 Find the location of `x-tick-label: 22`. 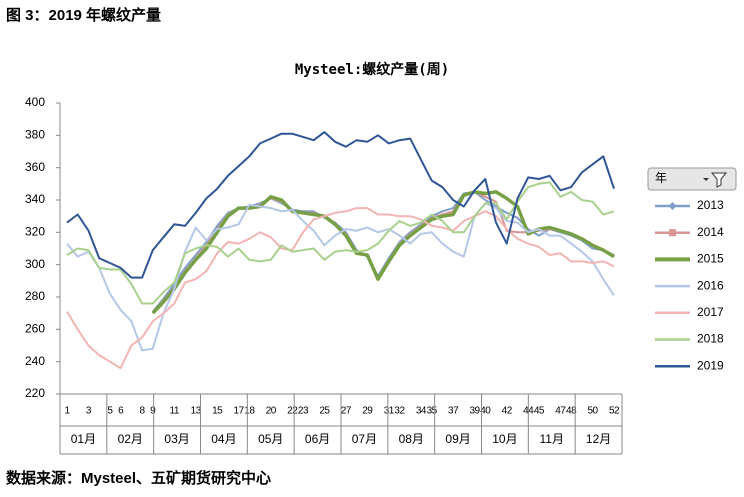

x-tick-label: 22 is located at coordinates (292, 411).